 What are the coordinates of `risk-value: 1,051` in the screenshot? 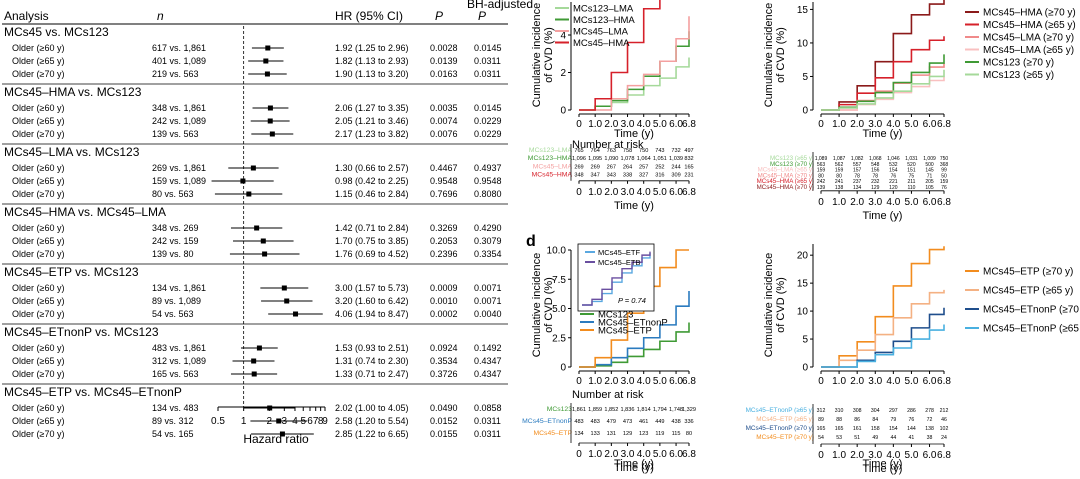 It's located at (660, 159).